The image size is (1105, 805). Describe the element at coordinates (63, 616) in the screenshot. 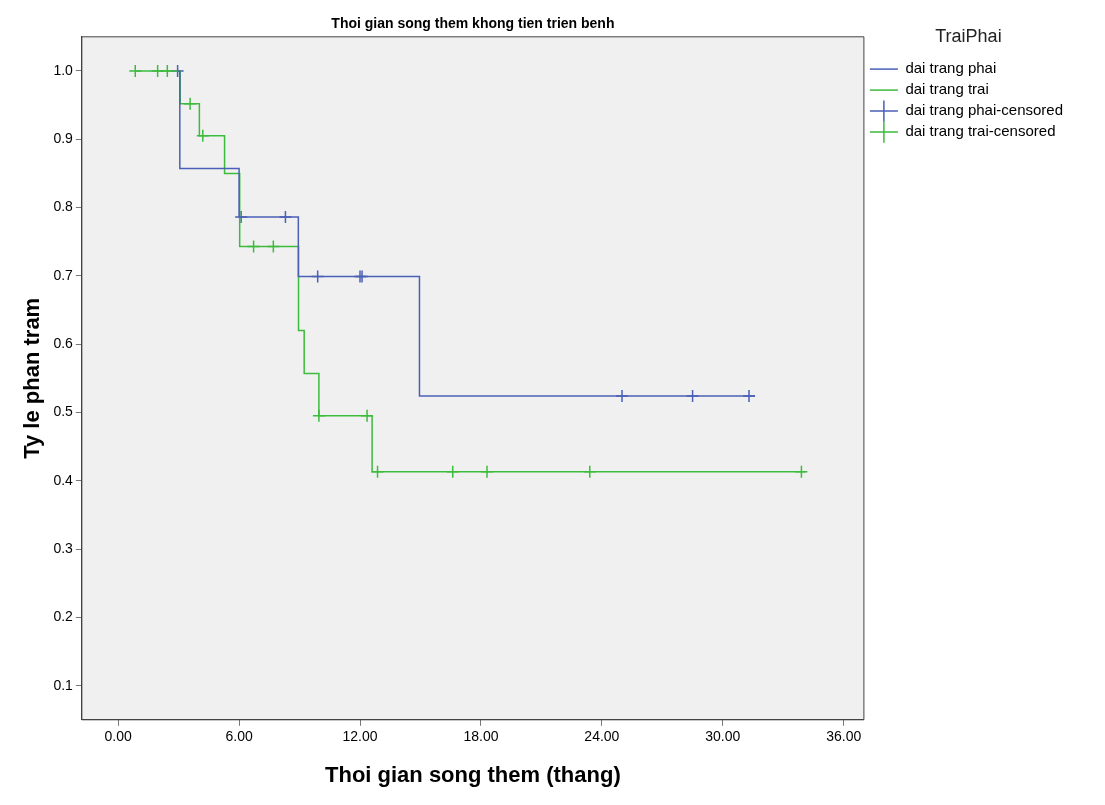

I see `y-tick-label: 0.2` at that location.